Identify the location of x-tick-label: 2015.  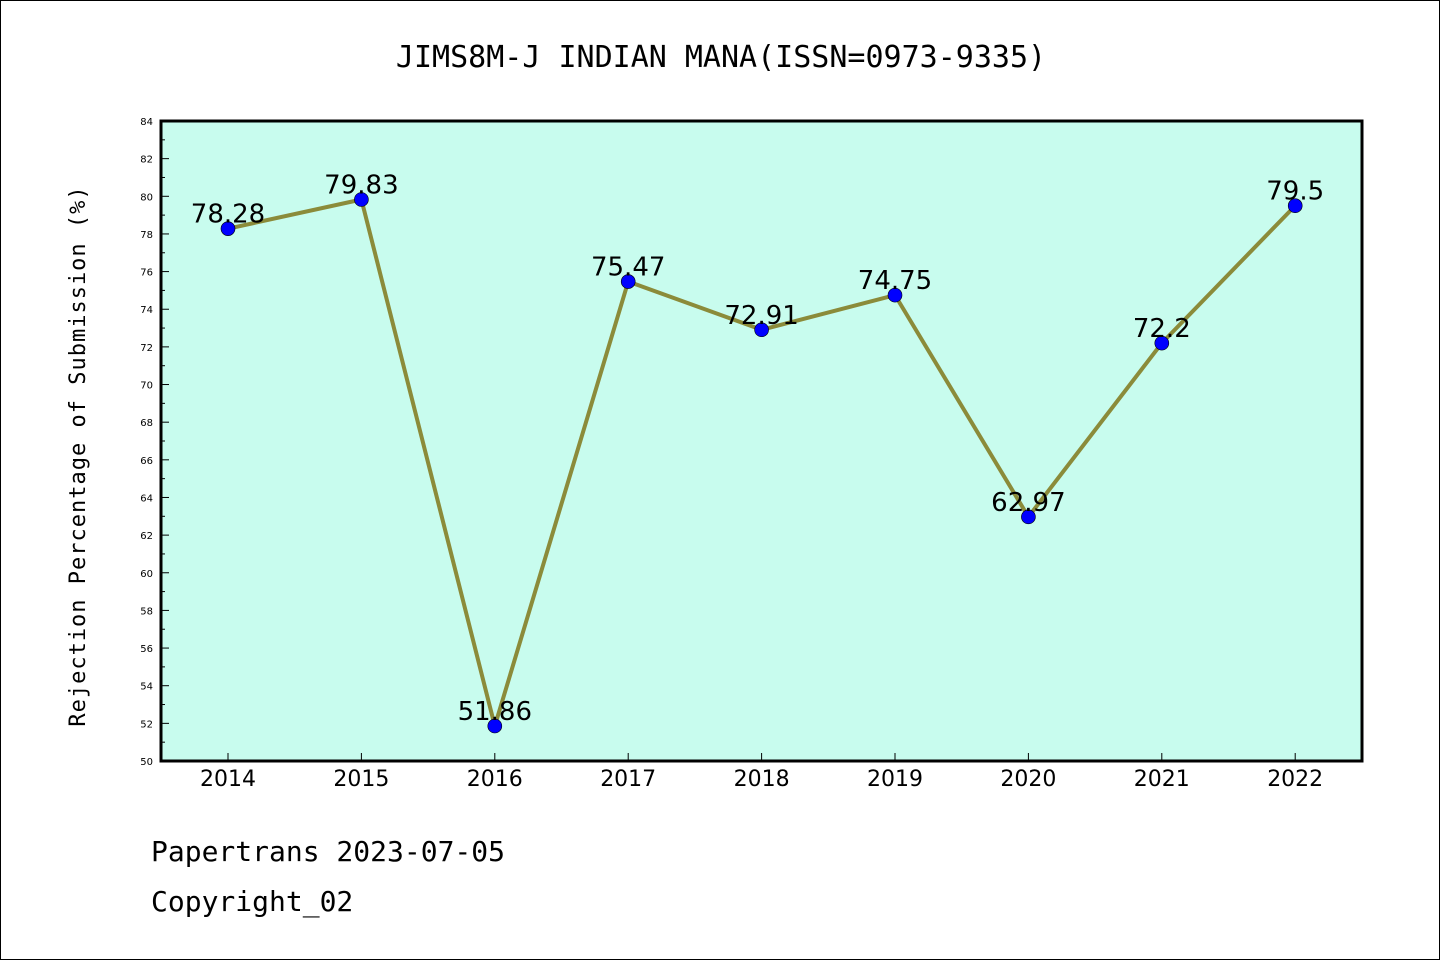
(361, 779).